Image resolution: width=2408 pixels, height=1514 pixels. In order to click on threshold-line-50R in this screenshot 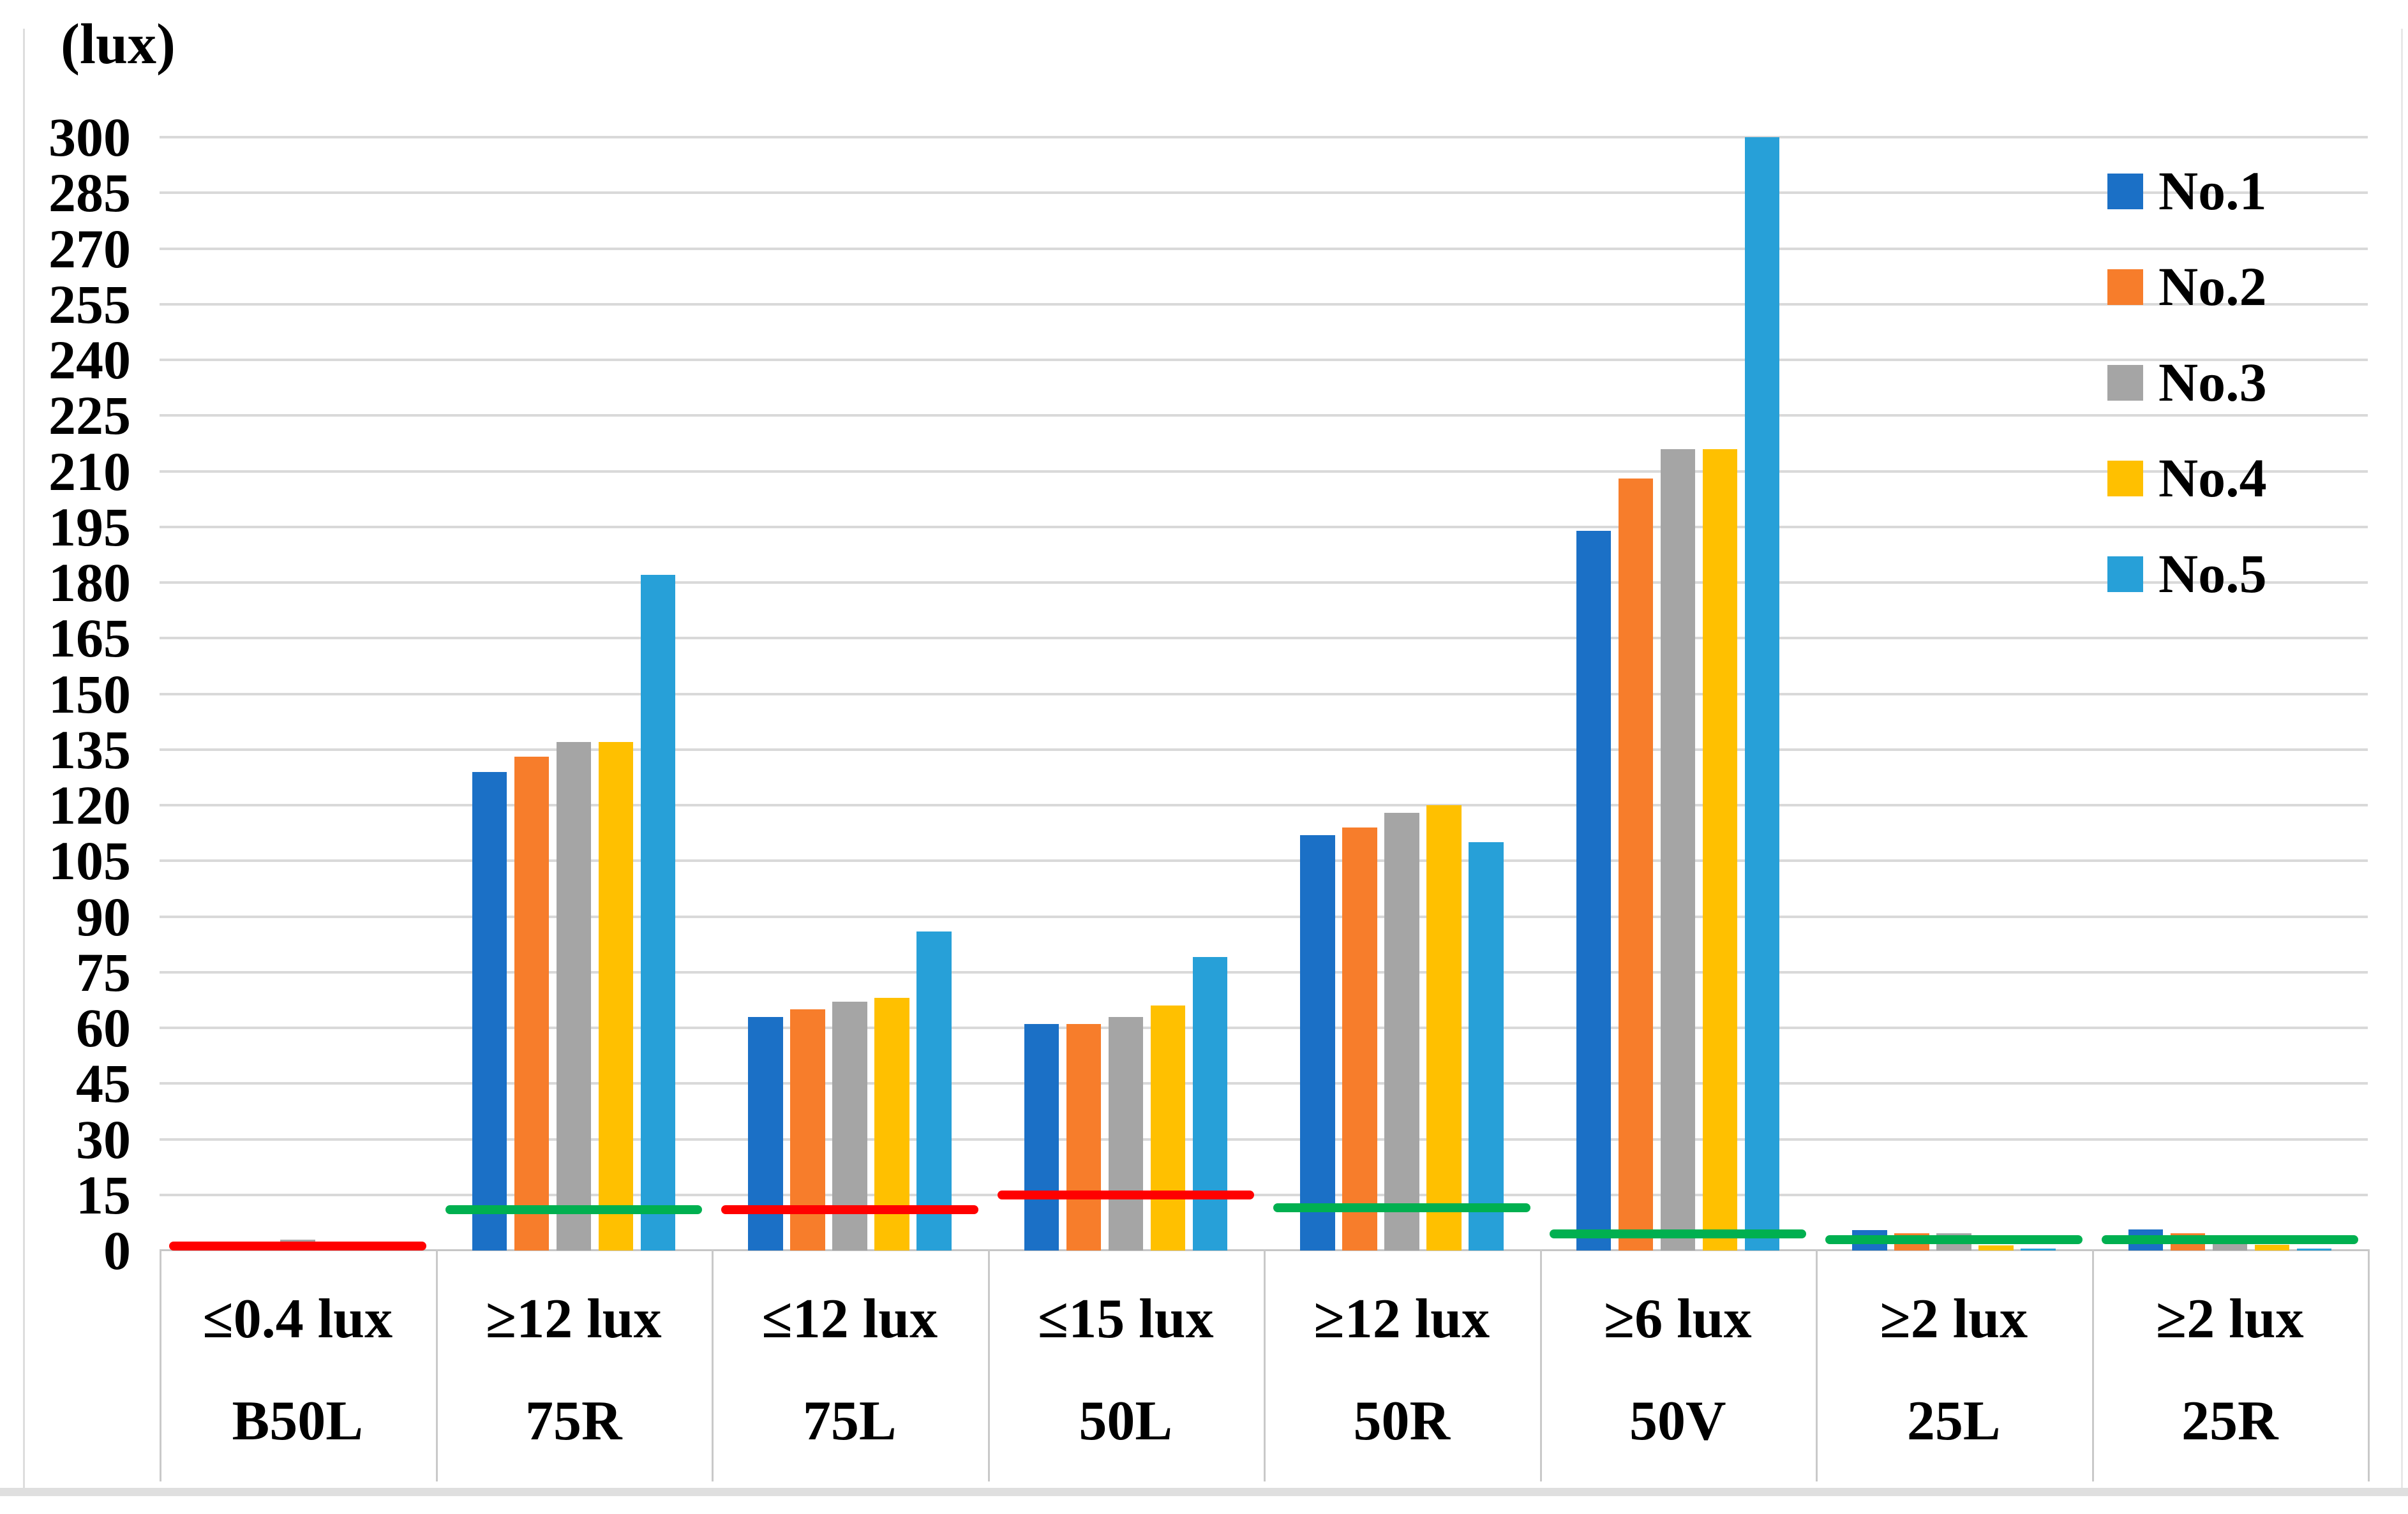, I will do `click(1401, 1208)`.